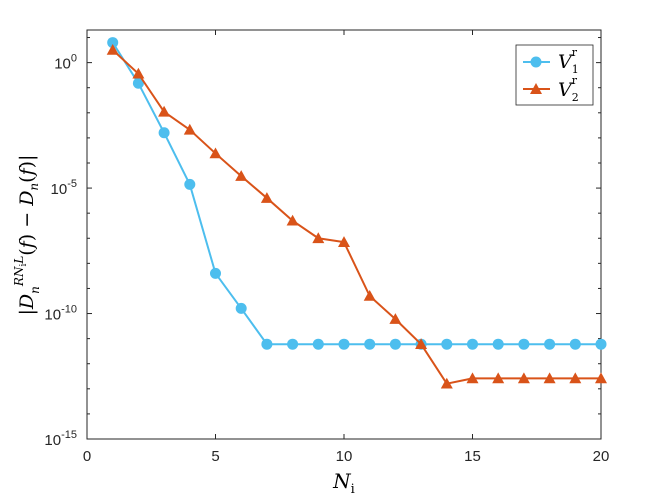 This screenshot has width=664, height=498. I want to click on x-tick-label: 5, so click(215, 456).